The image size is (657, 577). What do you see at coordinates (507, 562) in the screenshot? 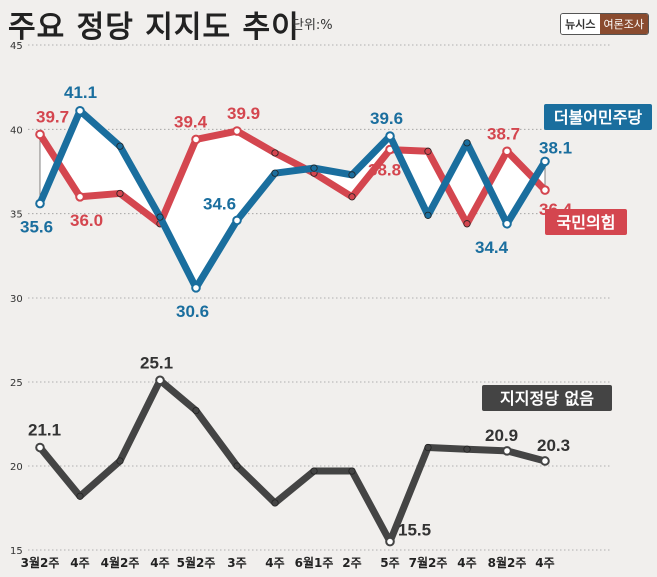
I see `x-tick-label: 8월2주` at bounding box center [507, 562].